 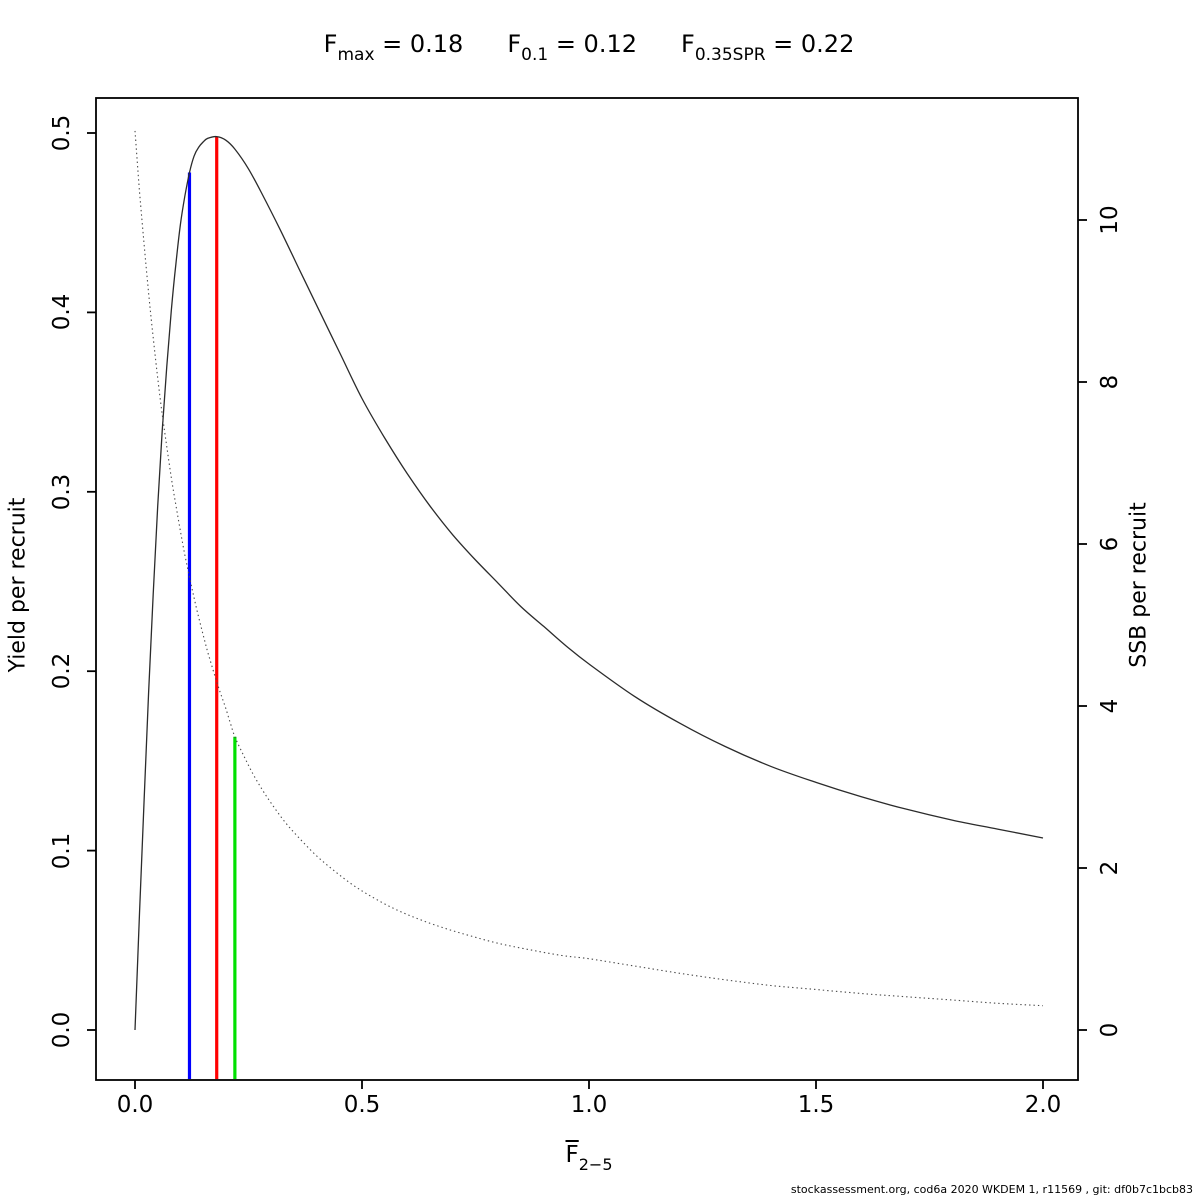 What do you see at coordinates (62, 492) in the screenshot?
I see `y-left-tick-label-0.3: 0.3` at bounding box center [62, 492].